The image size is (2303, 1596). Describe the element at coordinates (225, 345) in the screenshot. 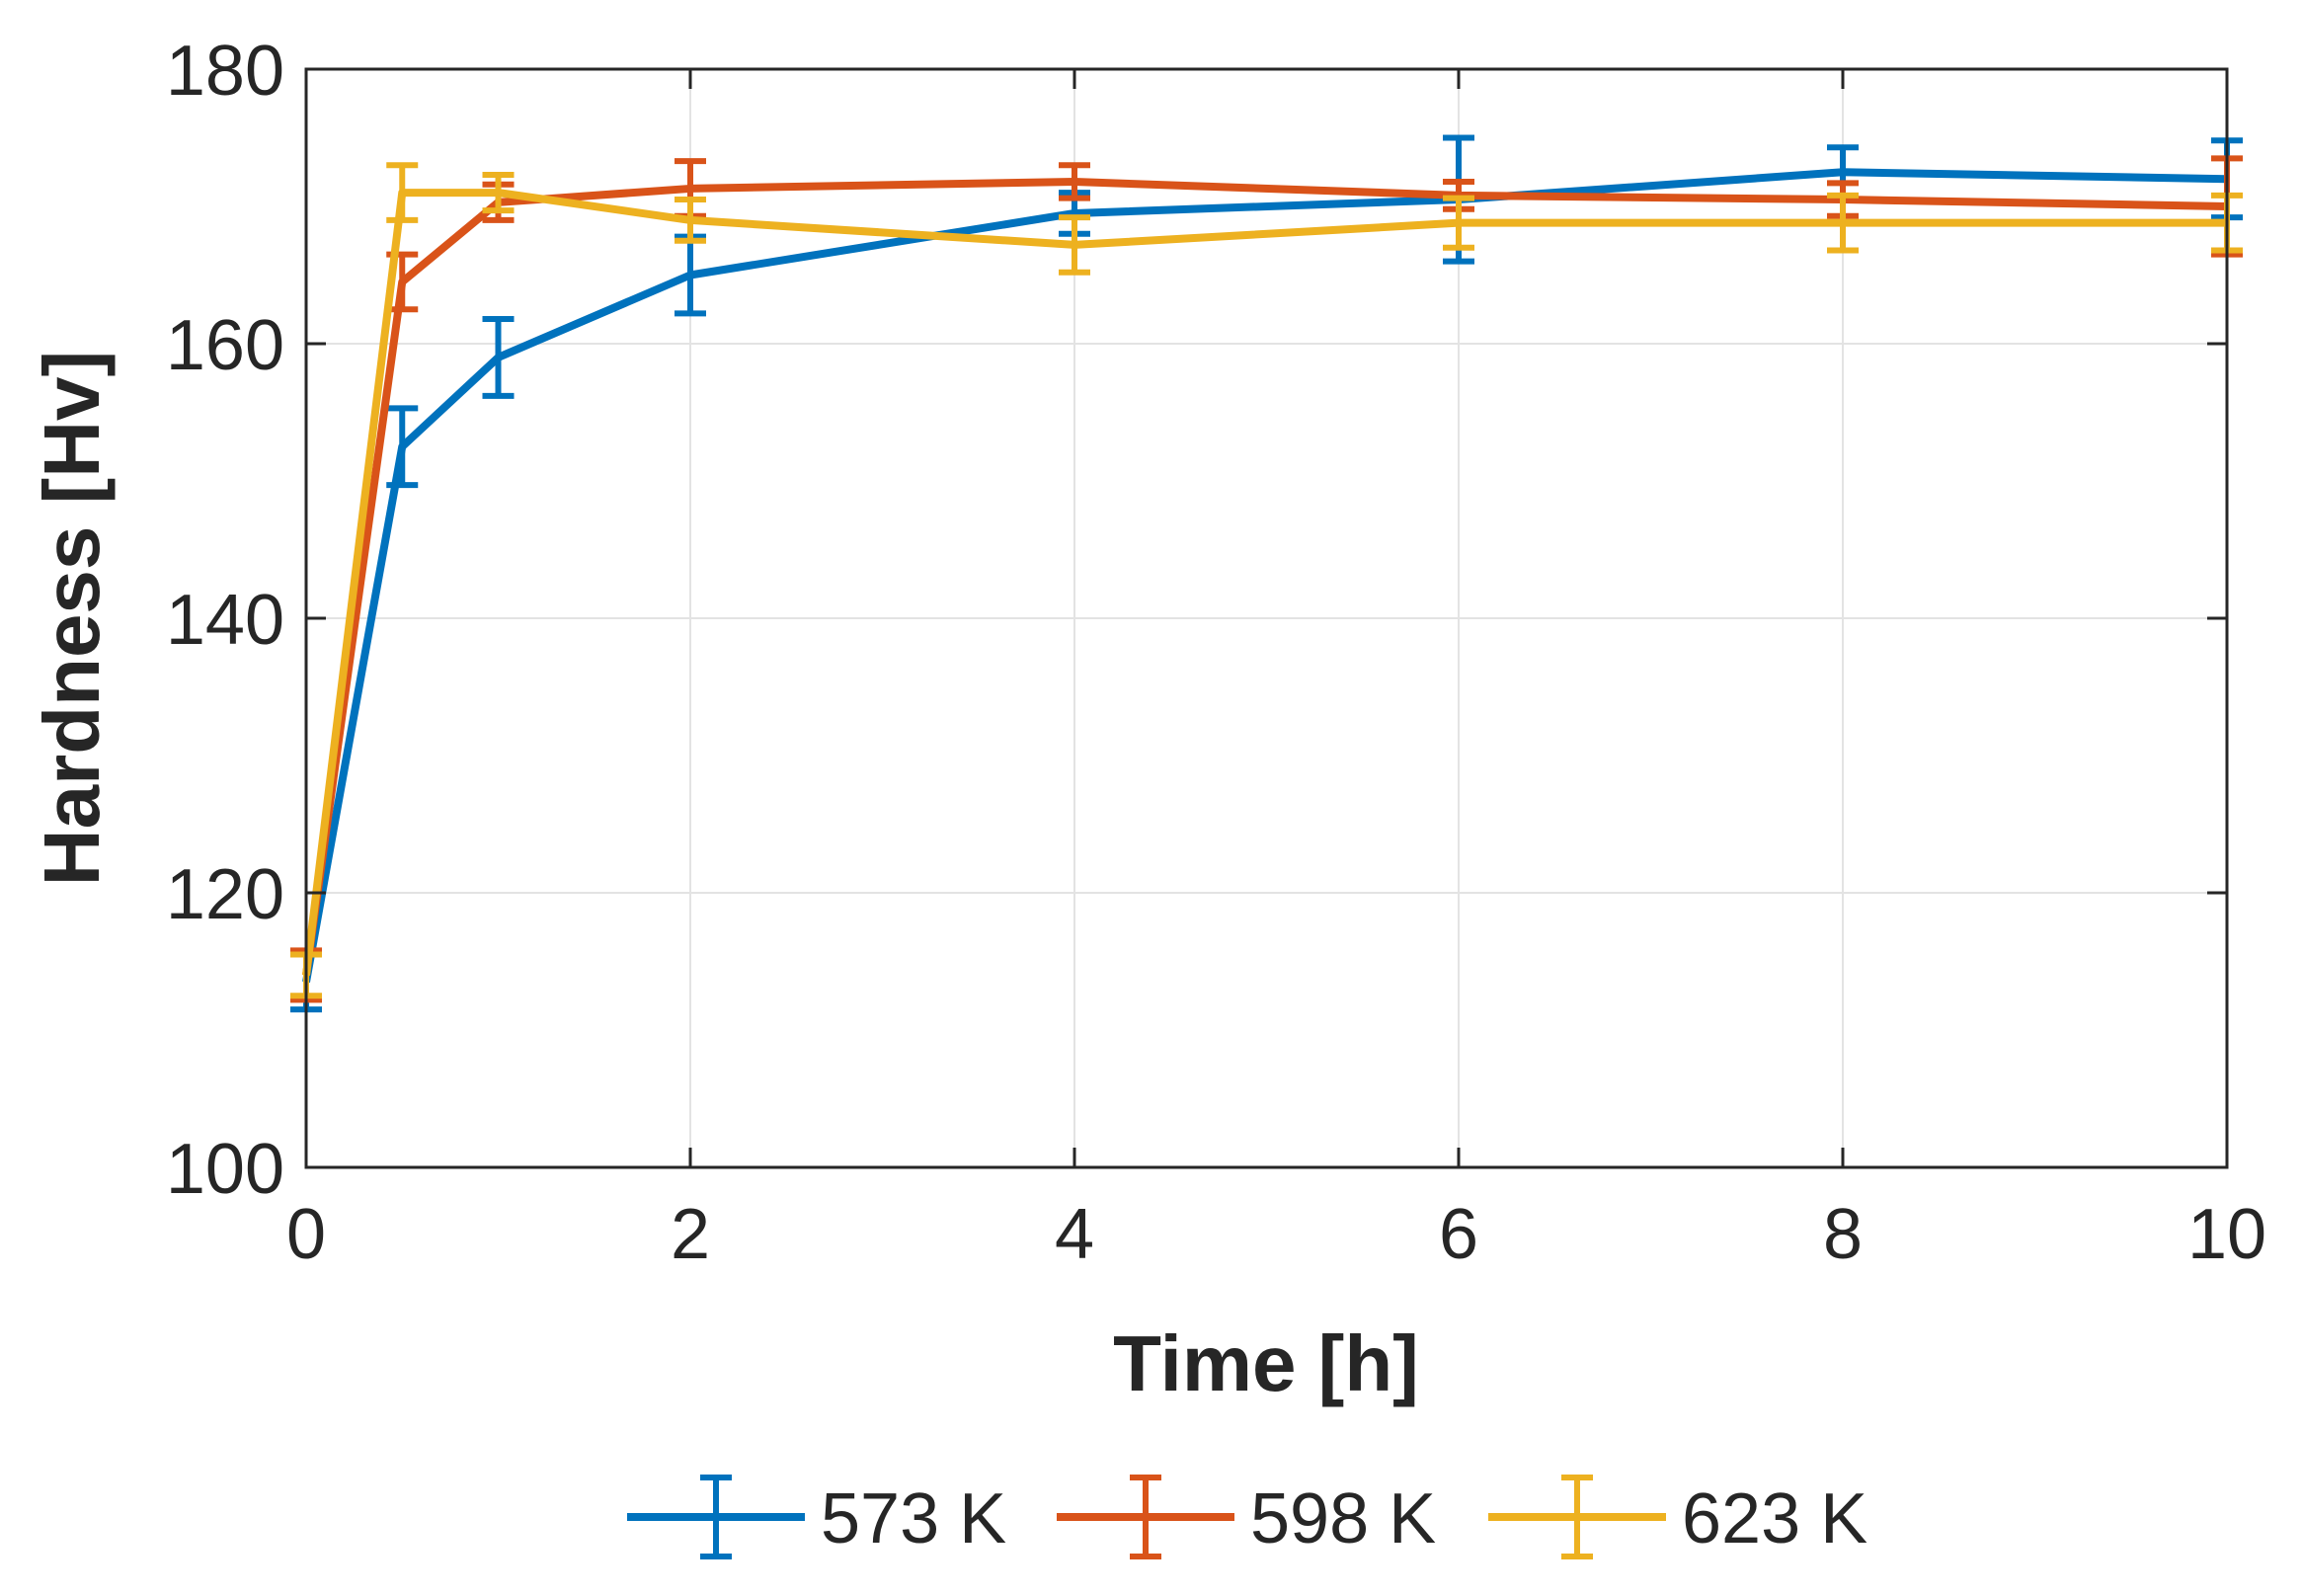

I see `y-tick-label: 160` at that location.